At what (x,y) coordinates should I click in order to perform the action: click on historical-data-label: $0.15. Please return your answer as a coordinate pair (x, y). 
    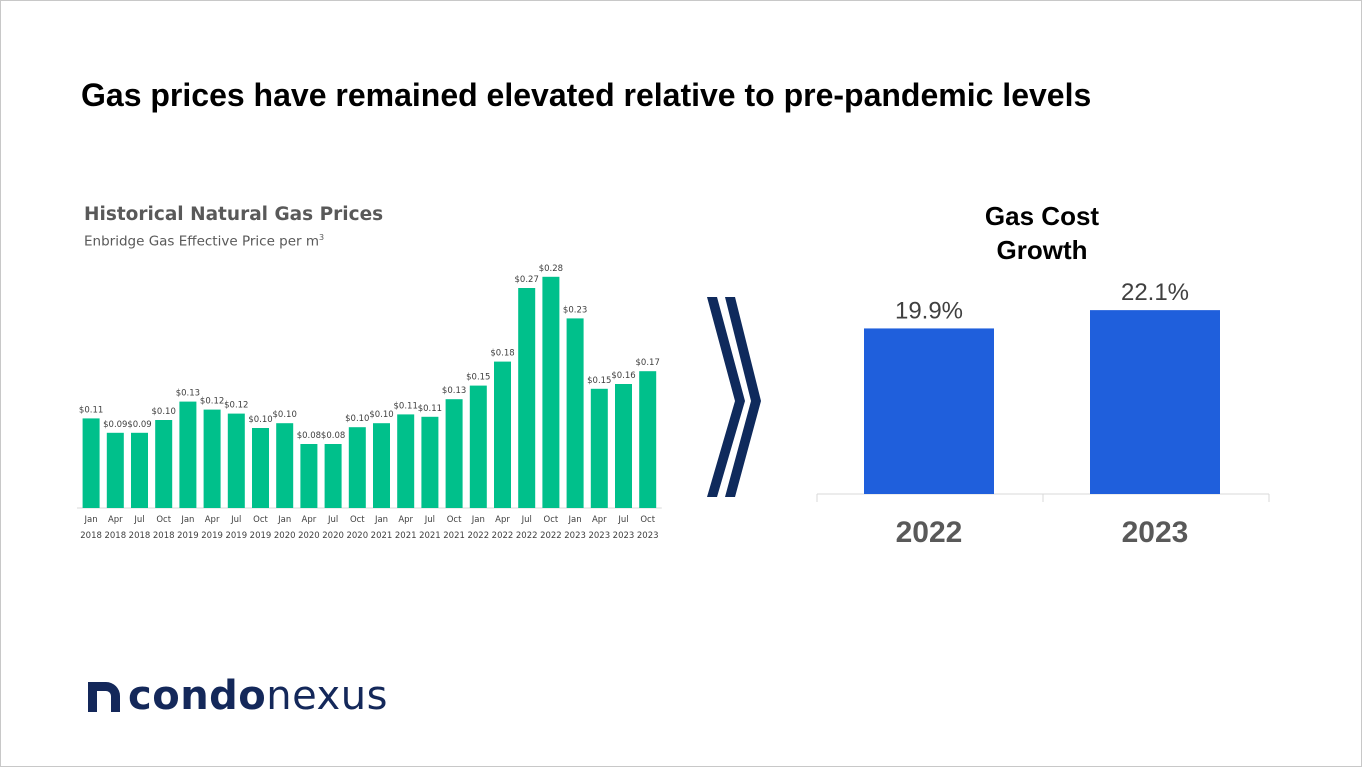
    Looking at the image, I should click on (478, 378).